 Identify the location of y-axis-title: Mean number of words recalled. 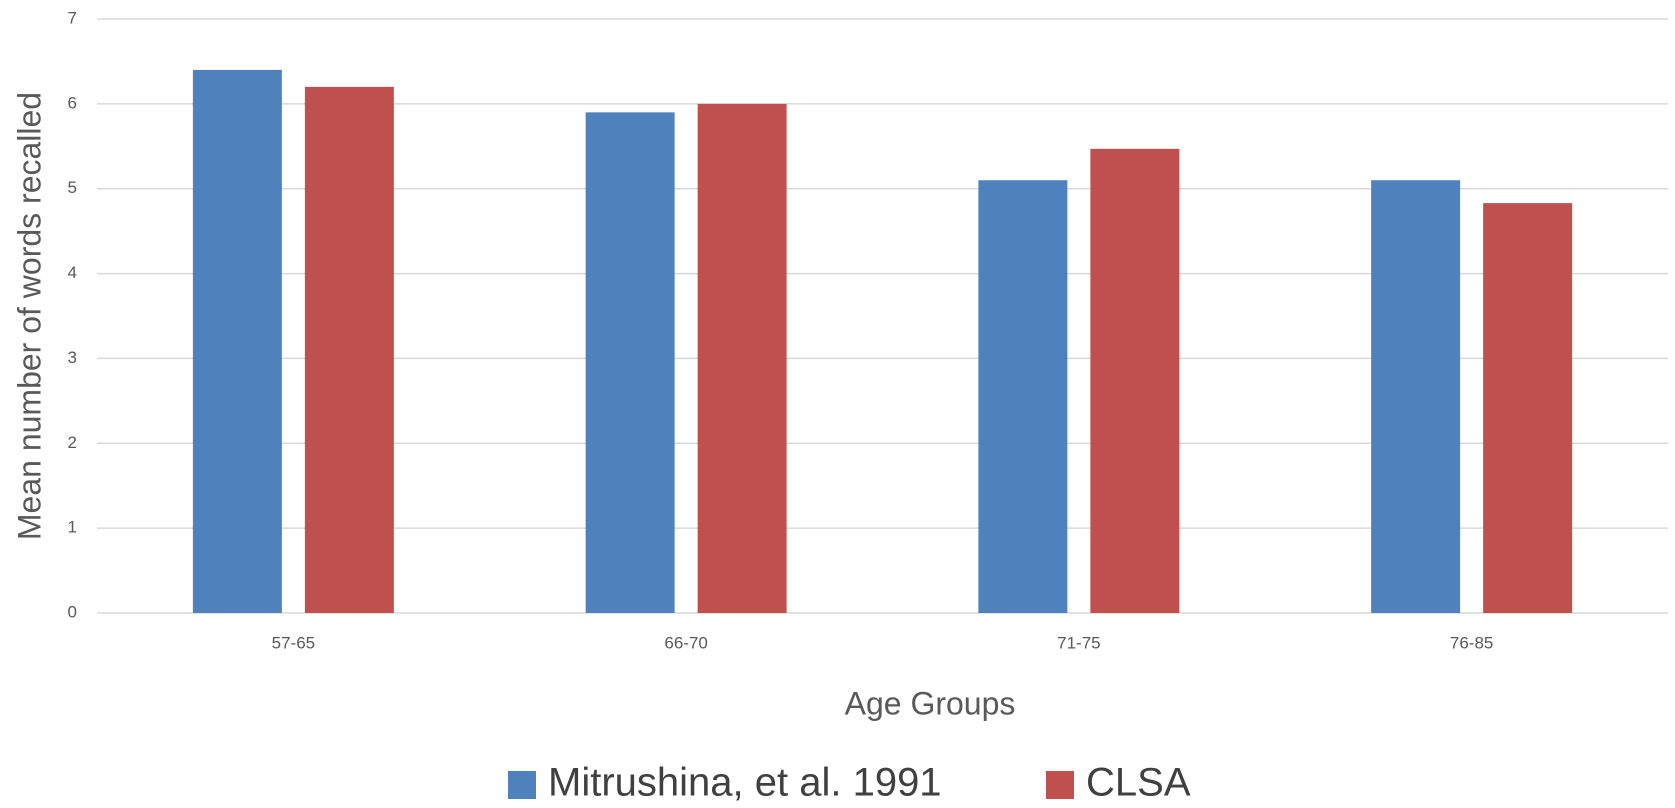
(29, 316).